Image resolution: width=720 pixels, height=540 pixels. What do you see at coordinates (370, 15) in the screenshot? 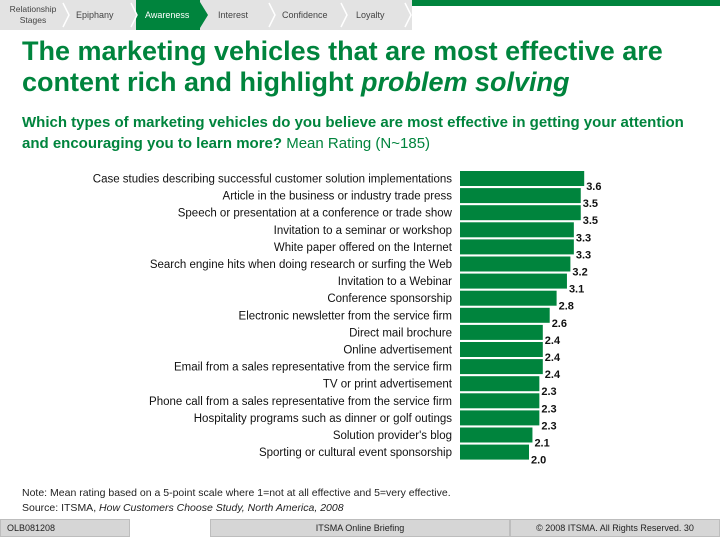
I see `nav-loyalty: Loyalty` at bounding box center [370, 15].